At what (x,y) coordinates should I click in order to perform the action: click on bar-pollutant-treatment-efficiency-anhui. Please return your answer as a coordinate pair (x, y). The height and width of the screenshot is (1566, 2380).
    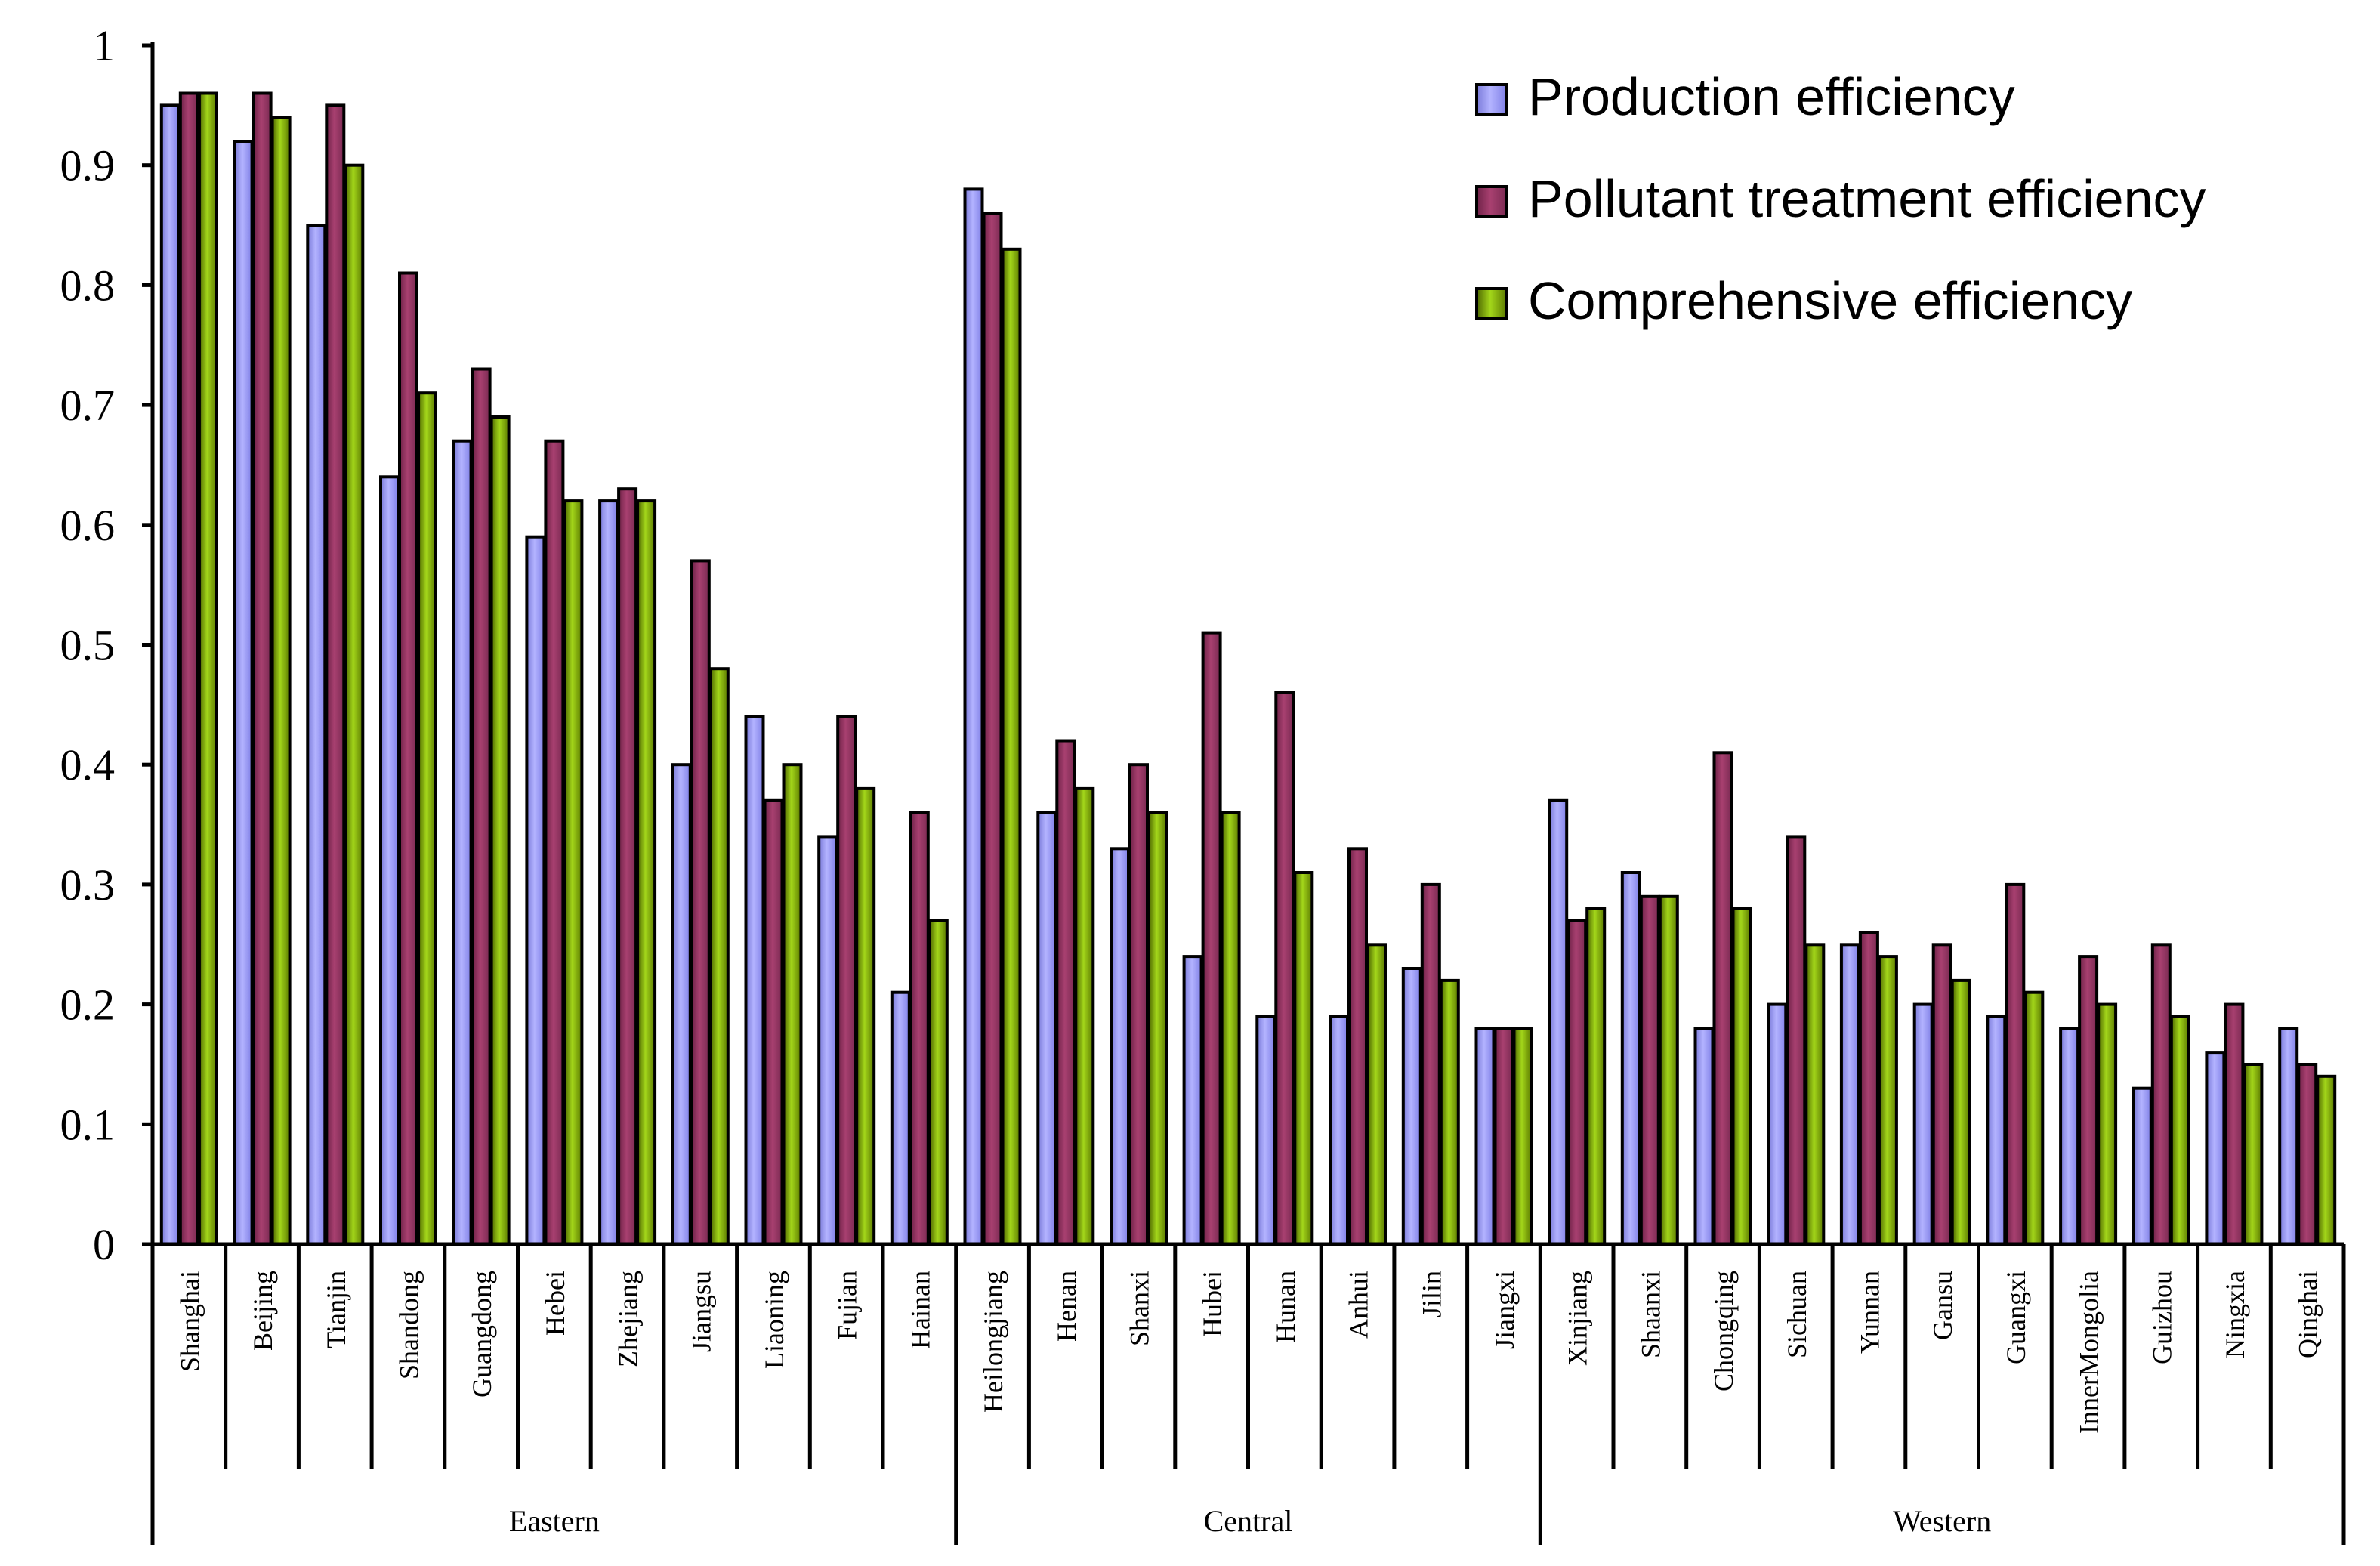
    Looking at the image, I should click on (1357, 1047).